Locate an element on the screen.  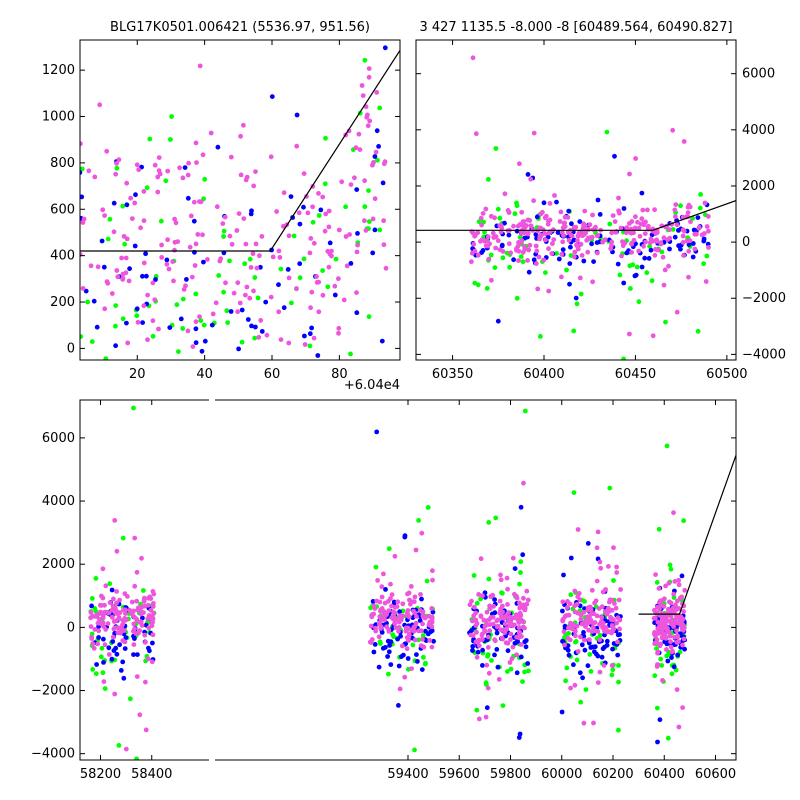
y-tick-label: 0 is located at coordinates (71, 348).